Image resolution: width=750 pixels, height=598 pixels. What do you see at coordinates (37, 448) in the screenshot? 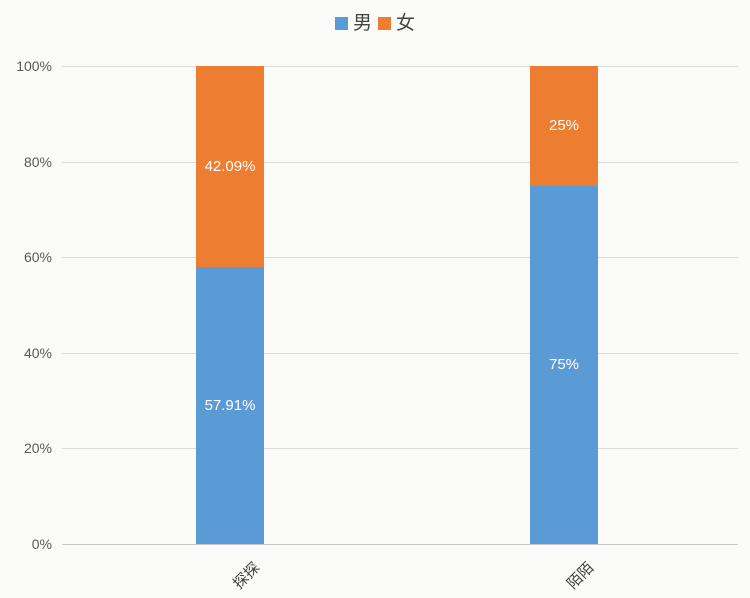
I see `y-tick-label: 20%` at bounding box center [37, 448].